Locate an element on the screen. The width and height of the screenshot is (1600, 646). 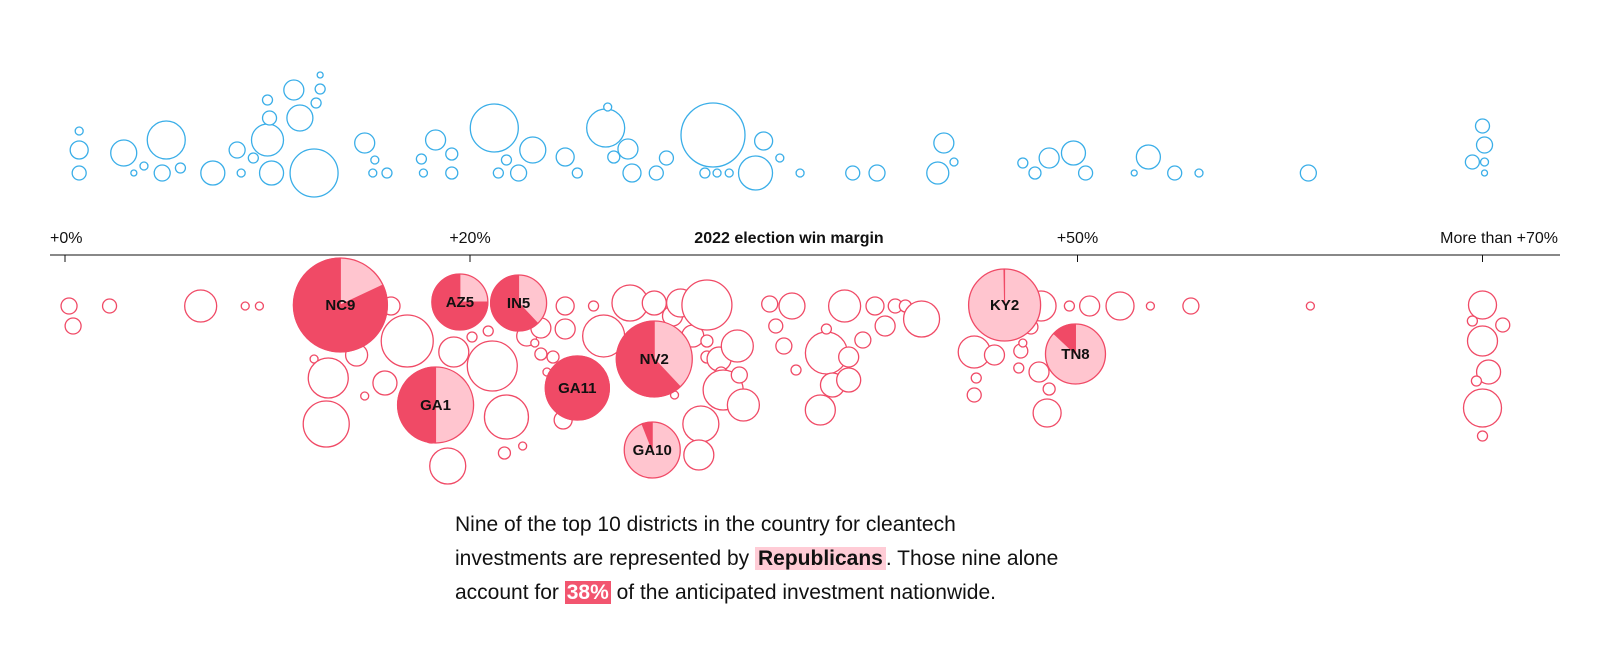
tick-label: +0% is located at coordinates (66, 238).